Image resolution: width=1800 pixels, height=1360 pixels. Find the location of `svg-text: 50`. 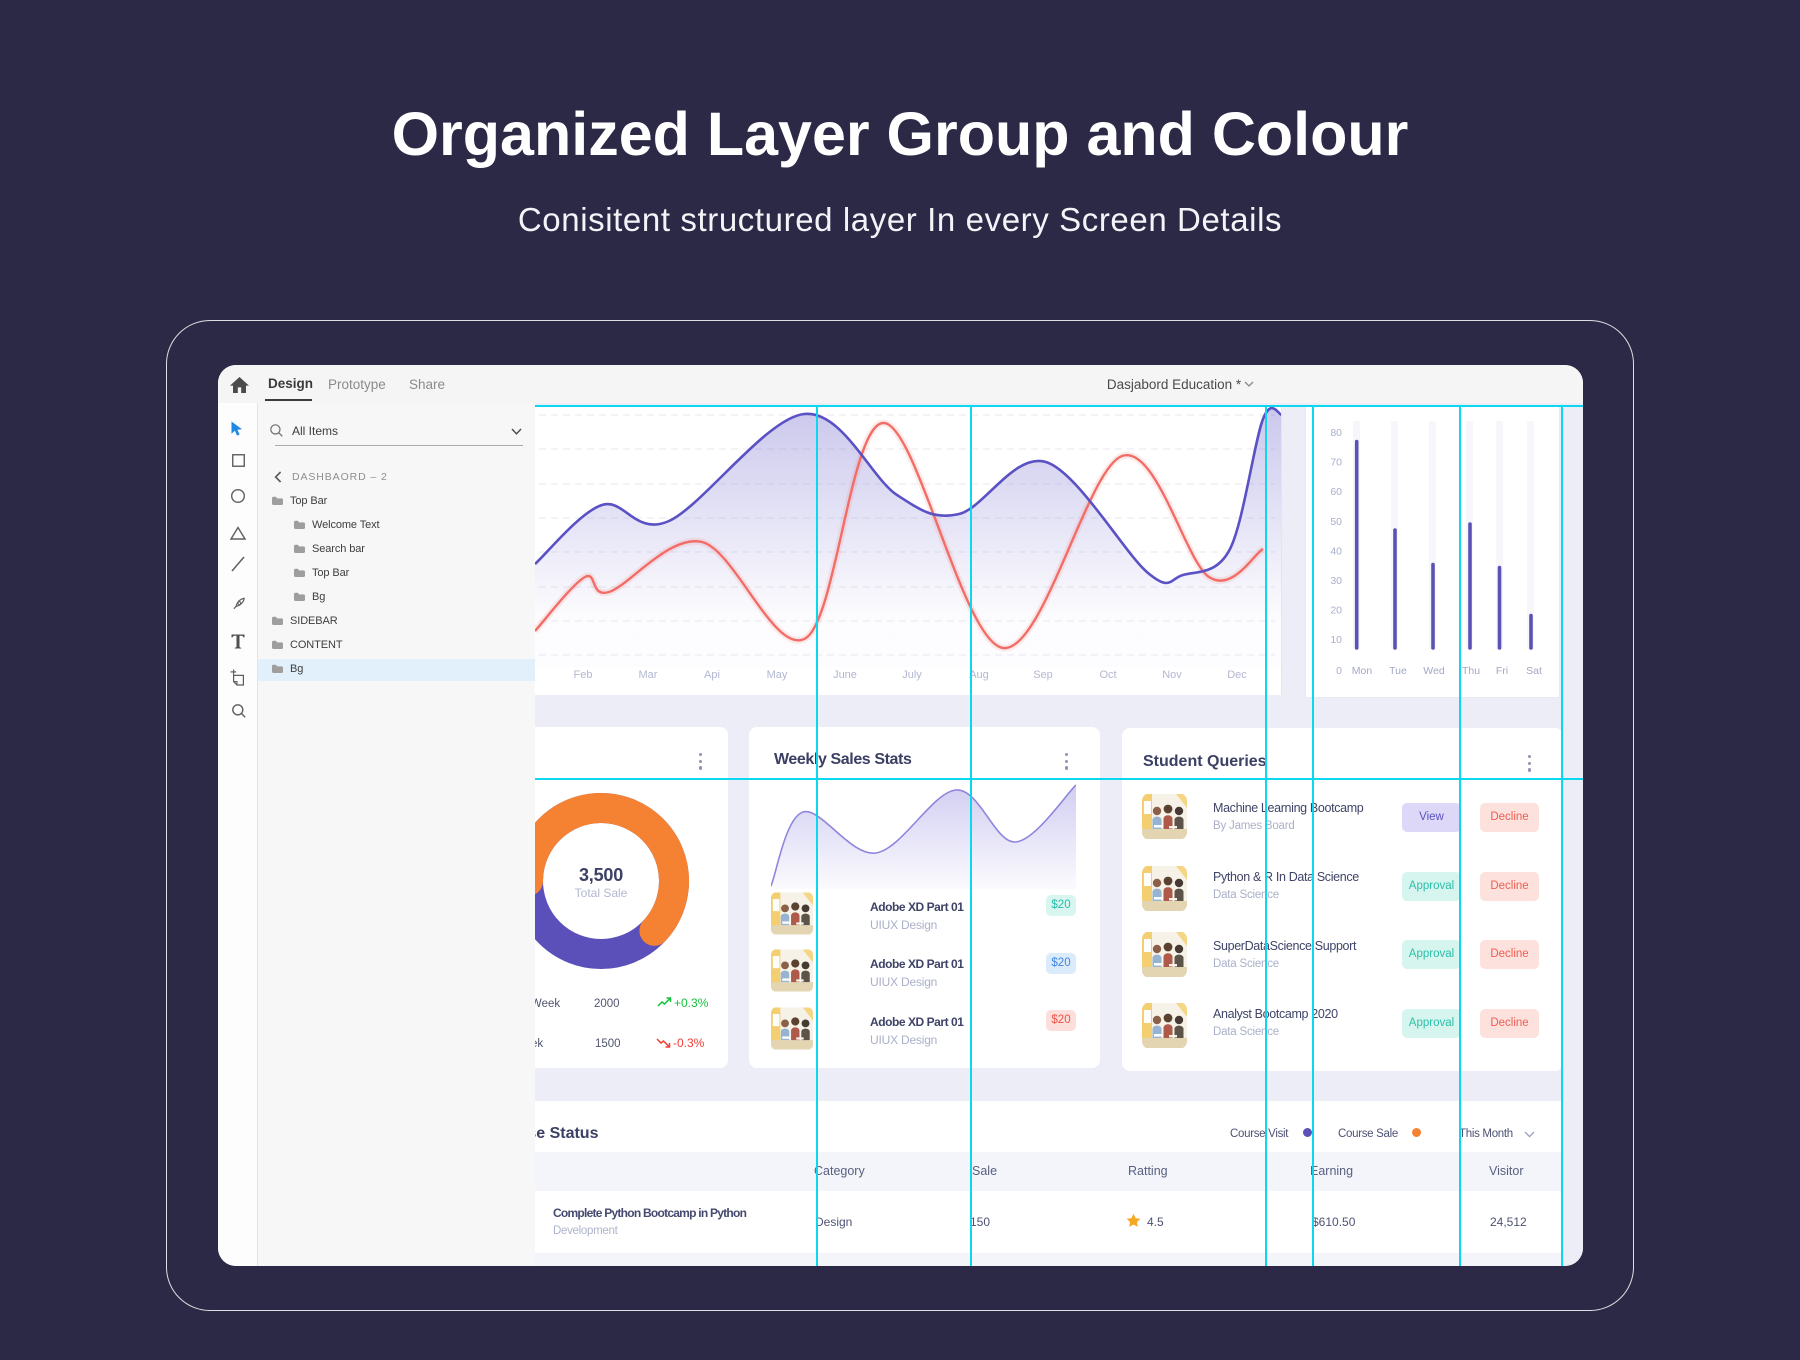

svg-text: 50 is located at coordinates (1336, 522).